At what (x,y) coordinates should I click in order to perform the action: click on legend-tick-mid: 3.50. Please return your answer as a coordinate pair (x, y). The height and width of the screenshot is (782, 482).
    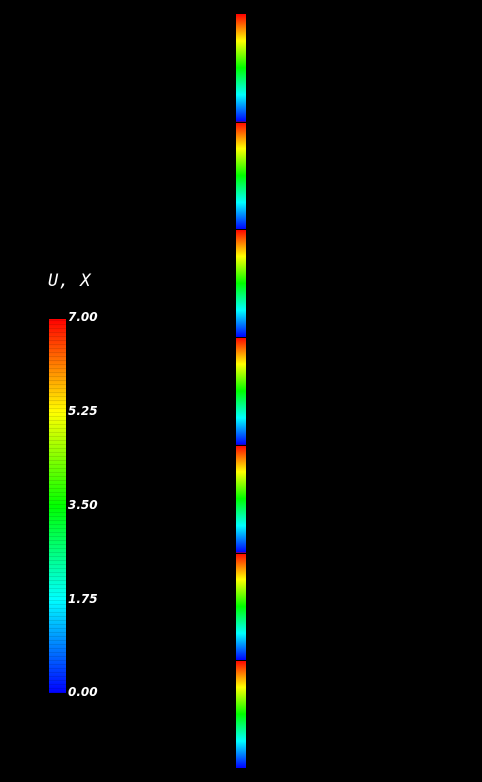
    Looking at the image, I should click on (83, 505).